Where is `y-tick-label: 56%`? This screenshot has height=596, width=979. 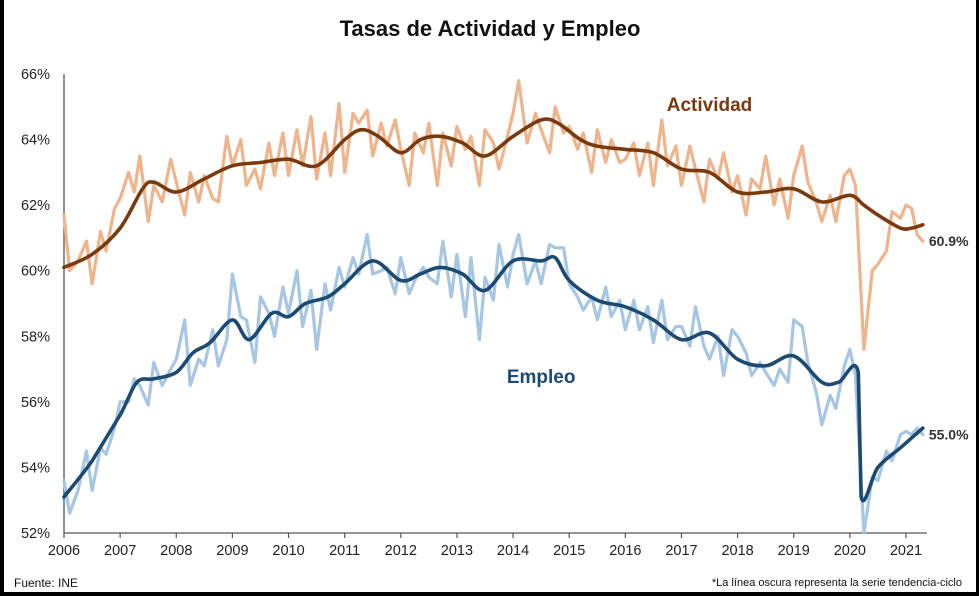 y-tick-label: 56% is located at coordinates (35, 403).